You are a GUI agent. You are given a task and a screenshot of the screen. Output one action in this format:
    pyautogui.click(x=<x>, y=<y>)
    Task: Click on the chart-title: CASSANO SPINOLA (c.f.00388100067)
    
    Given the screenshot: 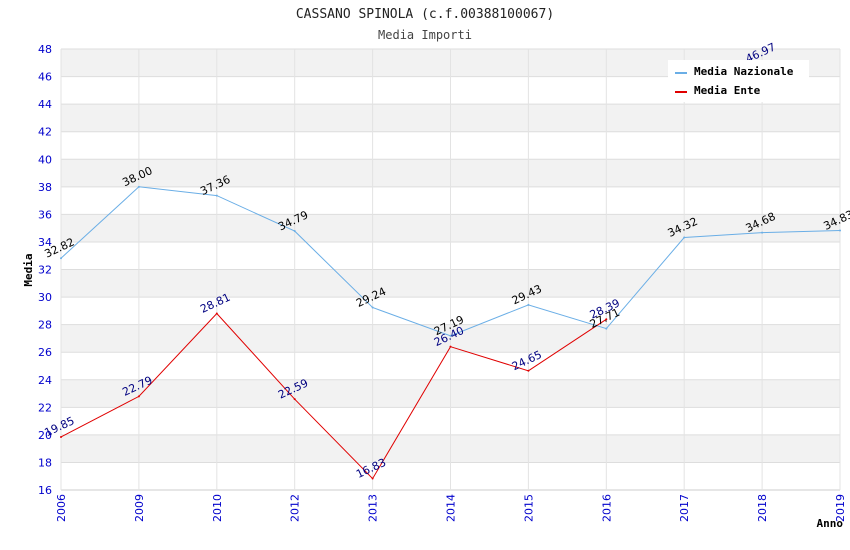 What is the action you would take?
    pyautogui.click(x=425, y=14)
    